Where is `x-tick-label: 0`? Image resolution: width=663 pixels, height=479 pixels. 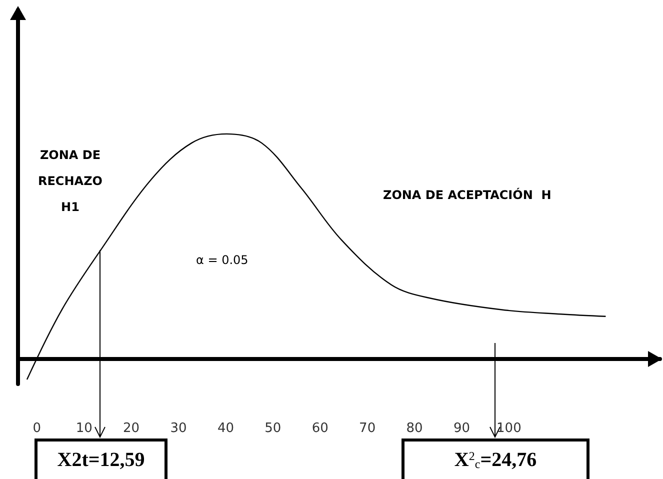
x-tick-label: 0 is located at coordinates (37, 428).